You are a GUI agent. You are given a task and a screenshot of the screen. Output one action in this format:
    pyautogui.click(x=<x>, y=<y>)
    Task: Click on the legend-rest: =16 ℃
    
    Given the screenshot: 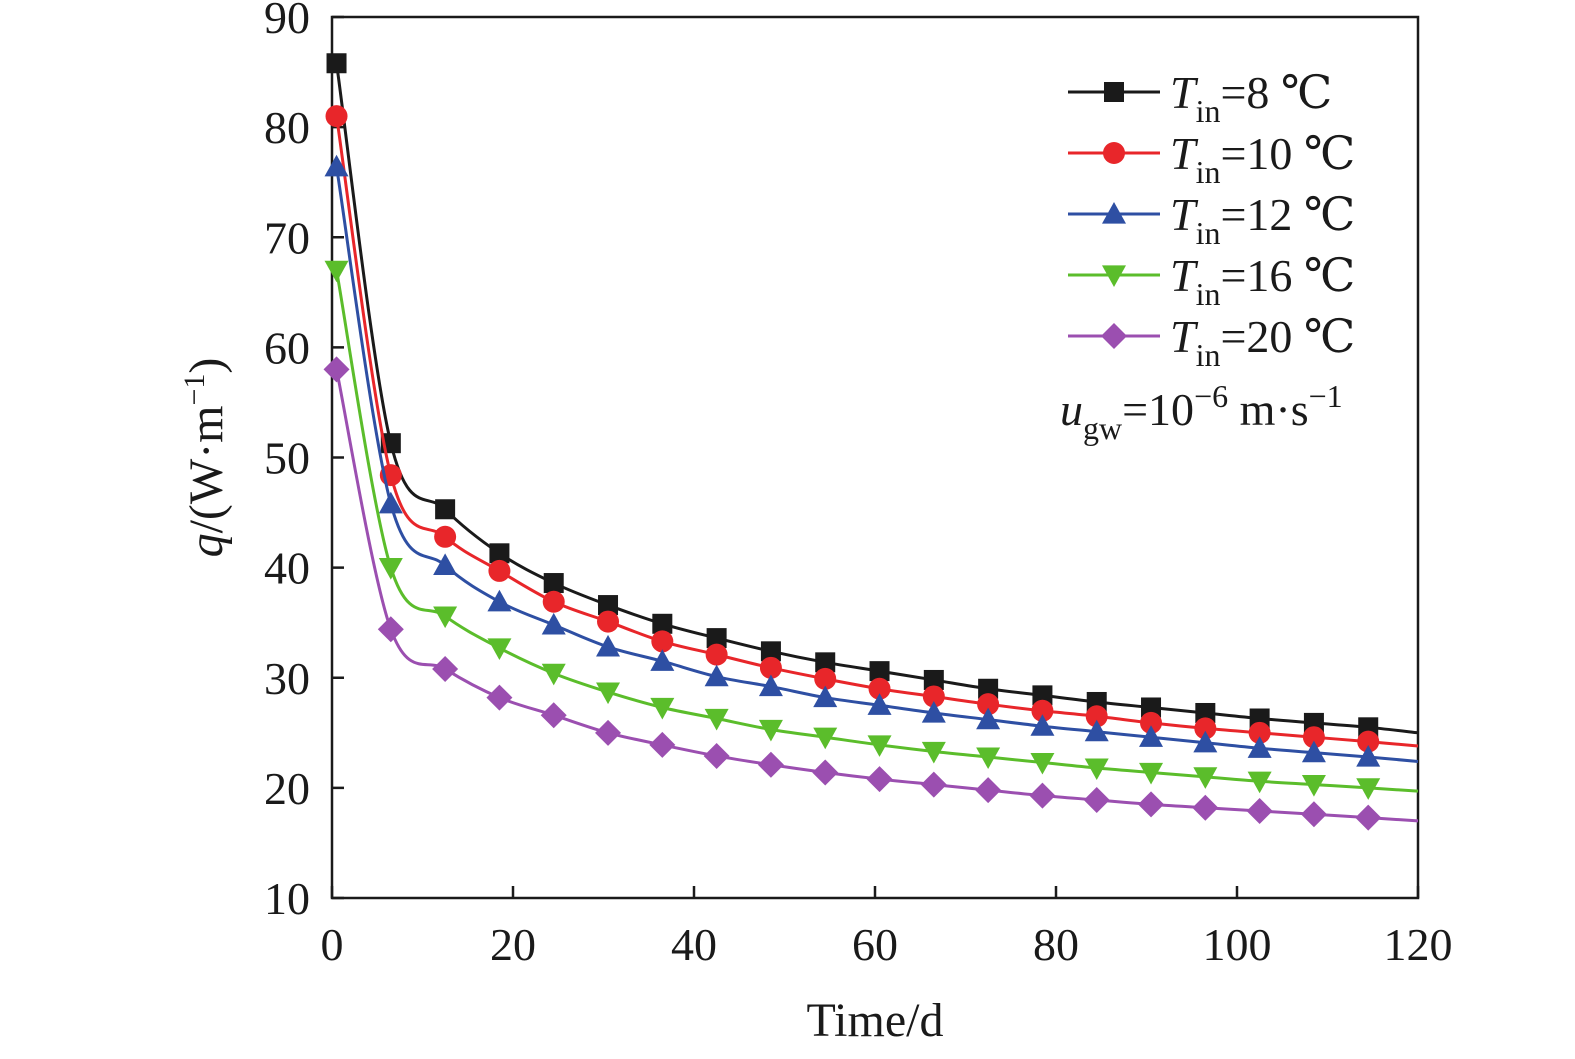 What is the action you would take?
    pyautogui.click(x=1287, y=275)
    